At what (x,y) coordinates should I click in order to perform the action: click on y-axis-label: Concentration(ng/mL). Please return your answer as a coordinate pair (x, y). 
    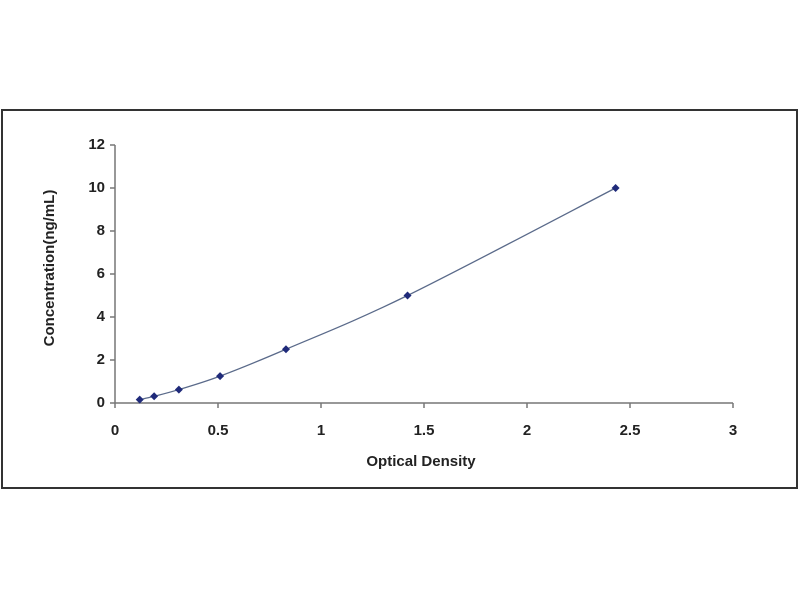
    Looking at the image, I should click on (49, 268).